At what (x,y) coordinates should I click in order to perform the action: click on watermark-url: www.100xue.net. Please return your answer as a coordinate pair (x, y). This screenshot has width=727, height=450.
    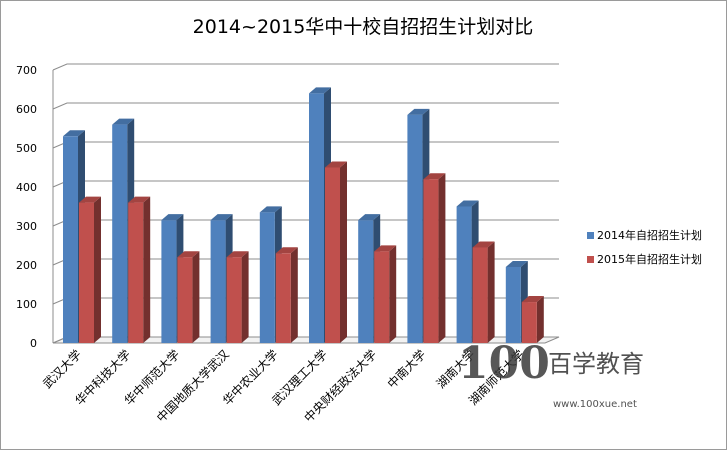
    Looking at the image, I should click on (595, 404).